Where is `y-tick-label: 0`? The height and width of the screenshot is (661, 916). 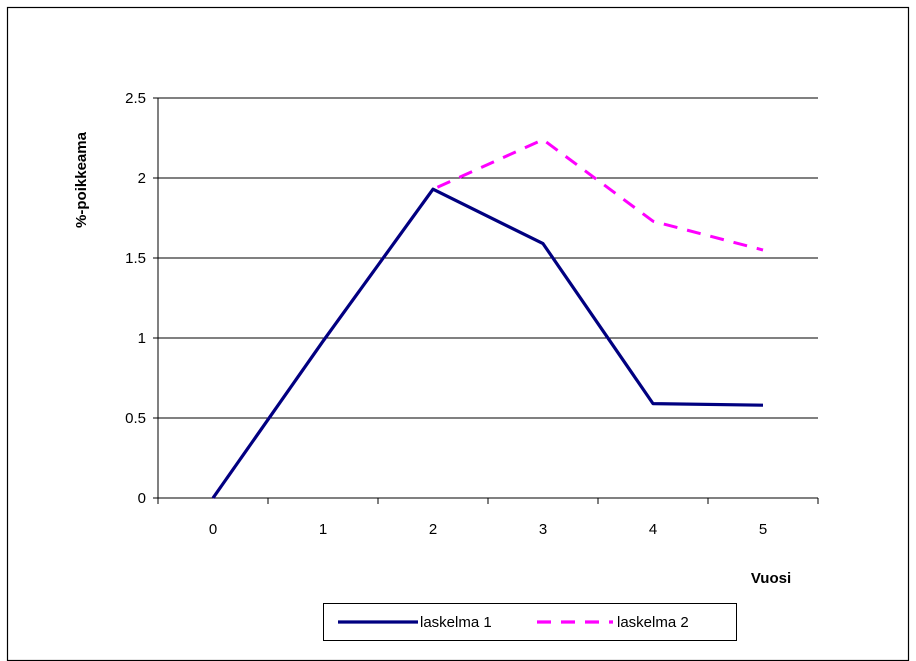 y-tick-label: 0 is located at coordinates (142, 498).